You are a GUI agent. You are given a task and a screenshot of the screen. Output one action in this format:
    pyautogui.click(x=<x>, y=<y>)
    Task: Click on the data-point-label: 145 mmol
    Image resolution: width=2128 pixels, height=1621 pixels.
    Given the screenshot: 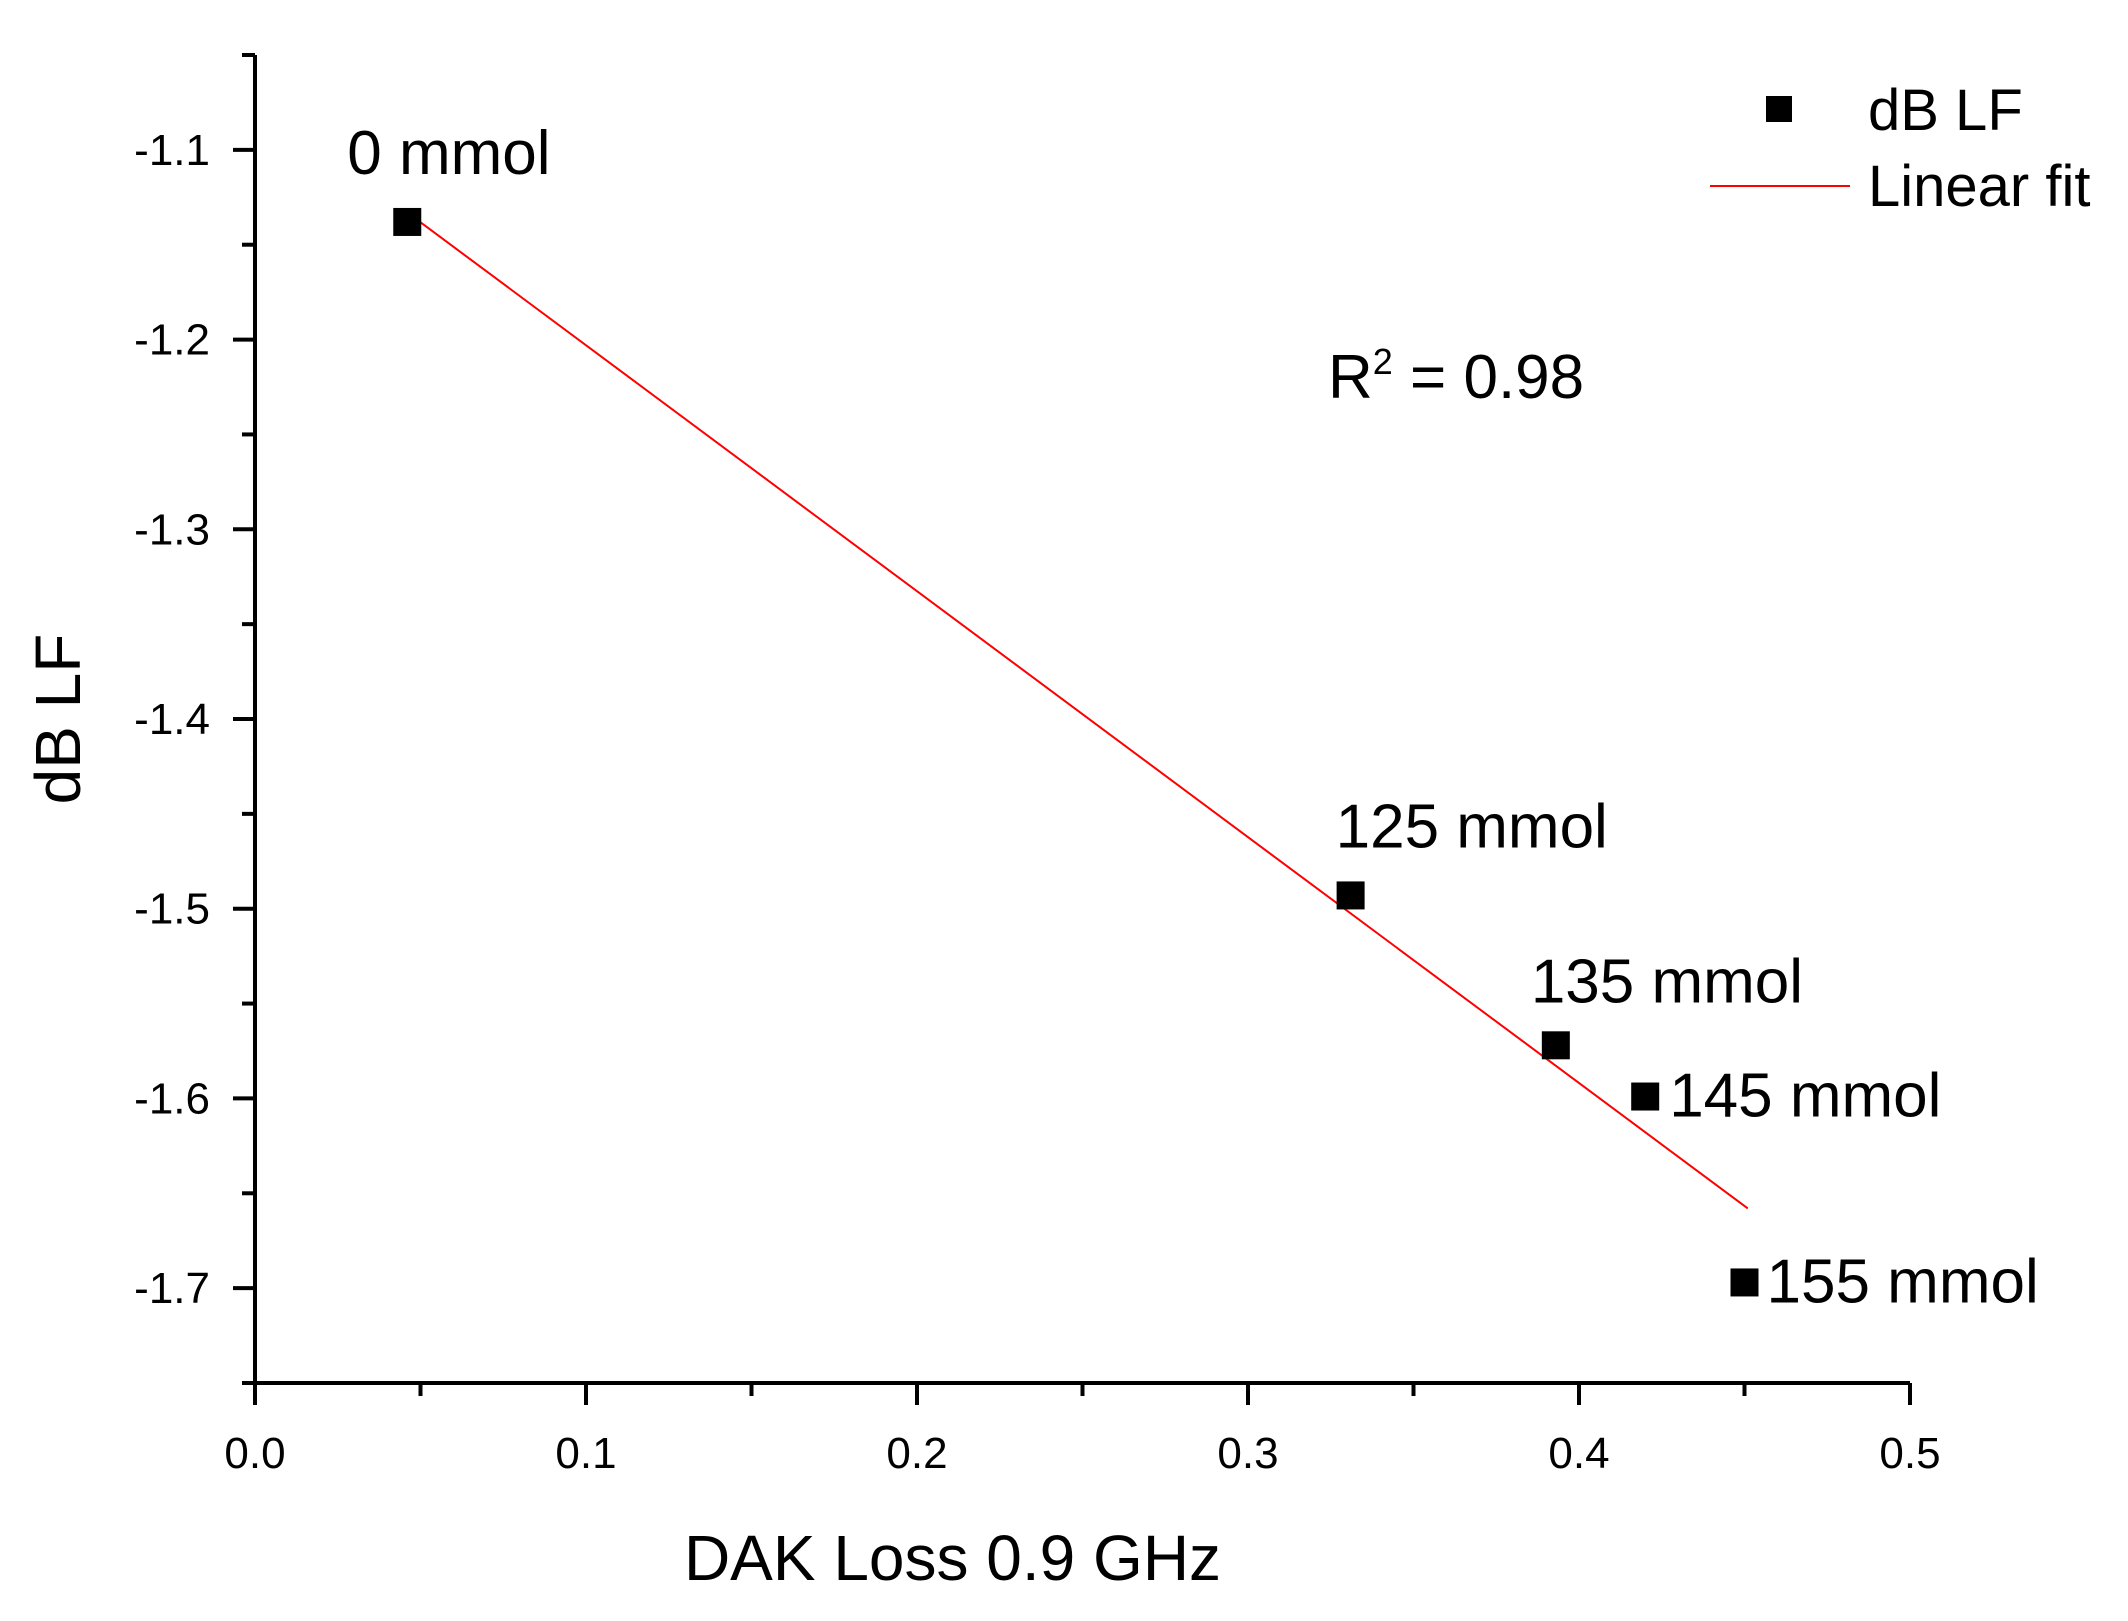 What is the action you would take?
    pyautogui.click(x=1805, y=1096)
    